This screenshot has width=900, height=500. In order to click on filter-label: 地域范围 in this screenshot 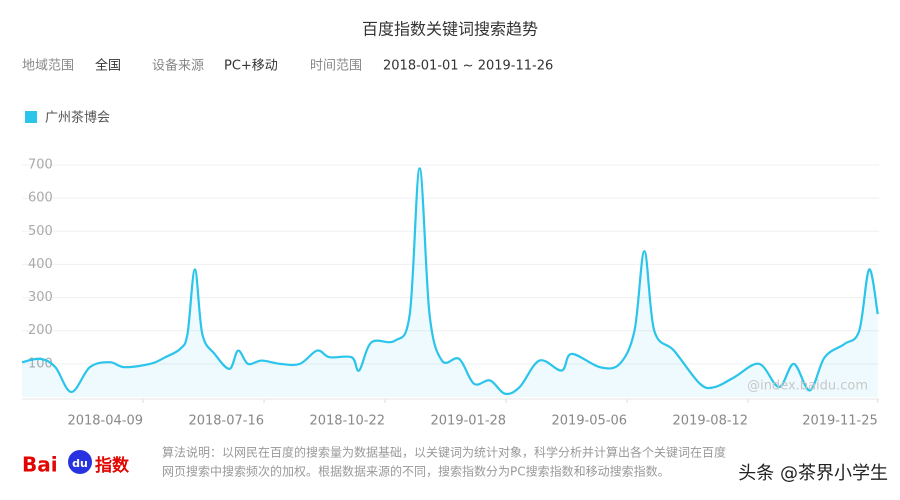, I will do `click(48, 66)`.